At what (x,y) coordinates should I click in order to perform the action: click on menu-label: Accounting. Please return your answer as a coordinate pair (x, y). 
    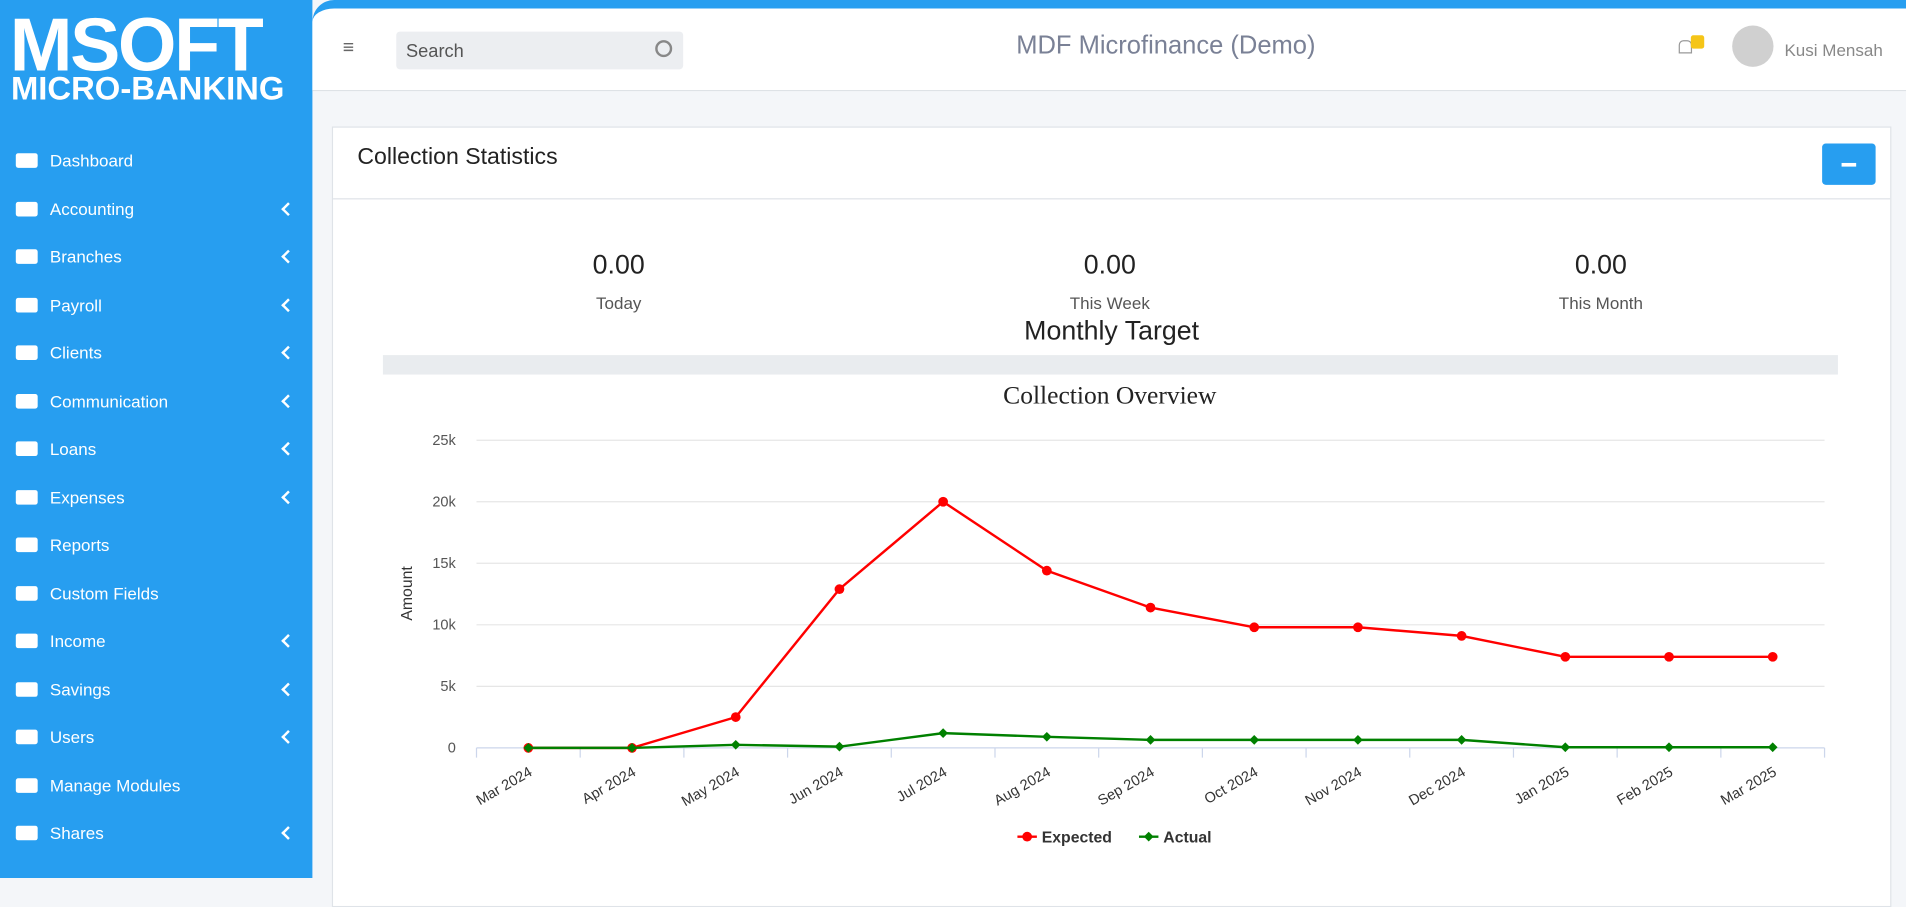
    Looking at the image, I should click on (92, 208).